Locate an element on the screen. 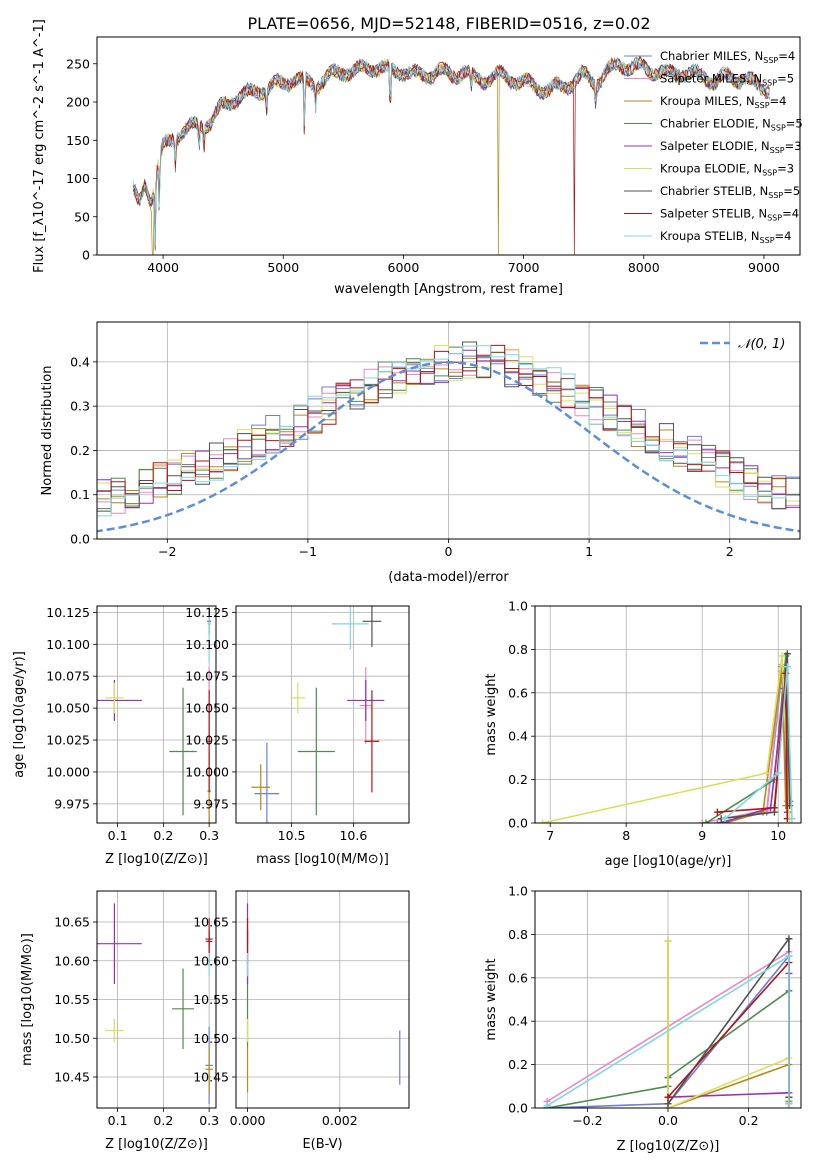 This screenshot has width=819, height=1170. y-tick-label: 200 is located at coordinates (78, 102).